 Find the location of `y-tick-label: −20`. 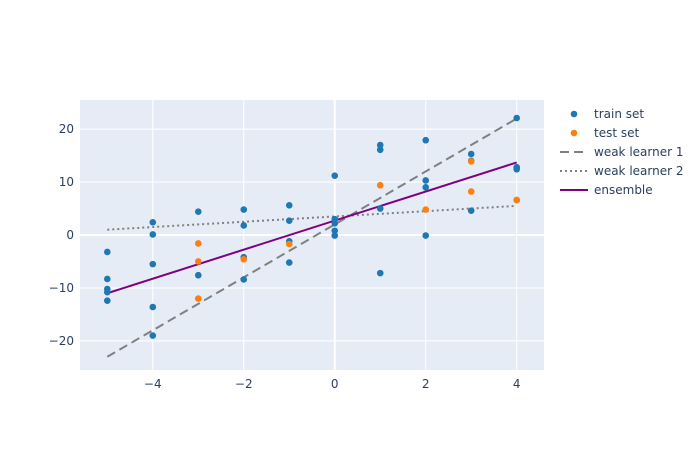

y-tick-label: −20 is located at coordinates (61, 341).